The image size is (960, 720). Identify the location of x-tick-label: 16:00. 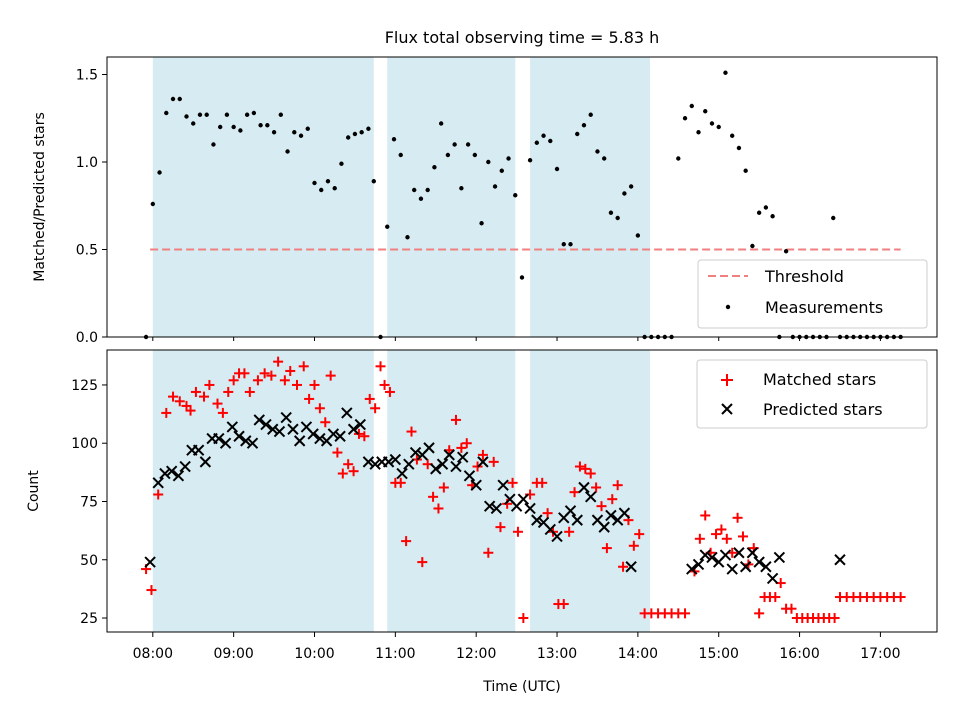
(799, 654).